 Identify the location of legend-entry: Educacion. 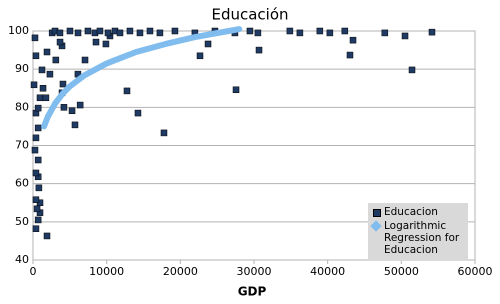
(418, 212).